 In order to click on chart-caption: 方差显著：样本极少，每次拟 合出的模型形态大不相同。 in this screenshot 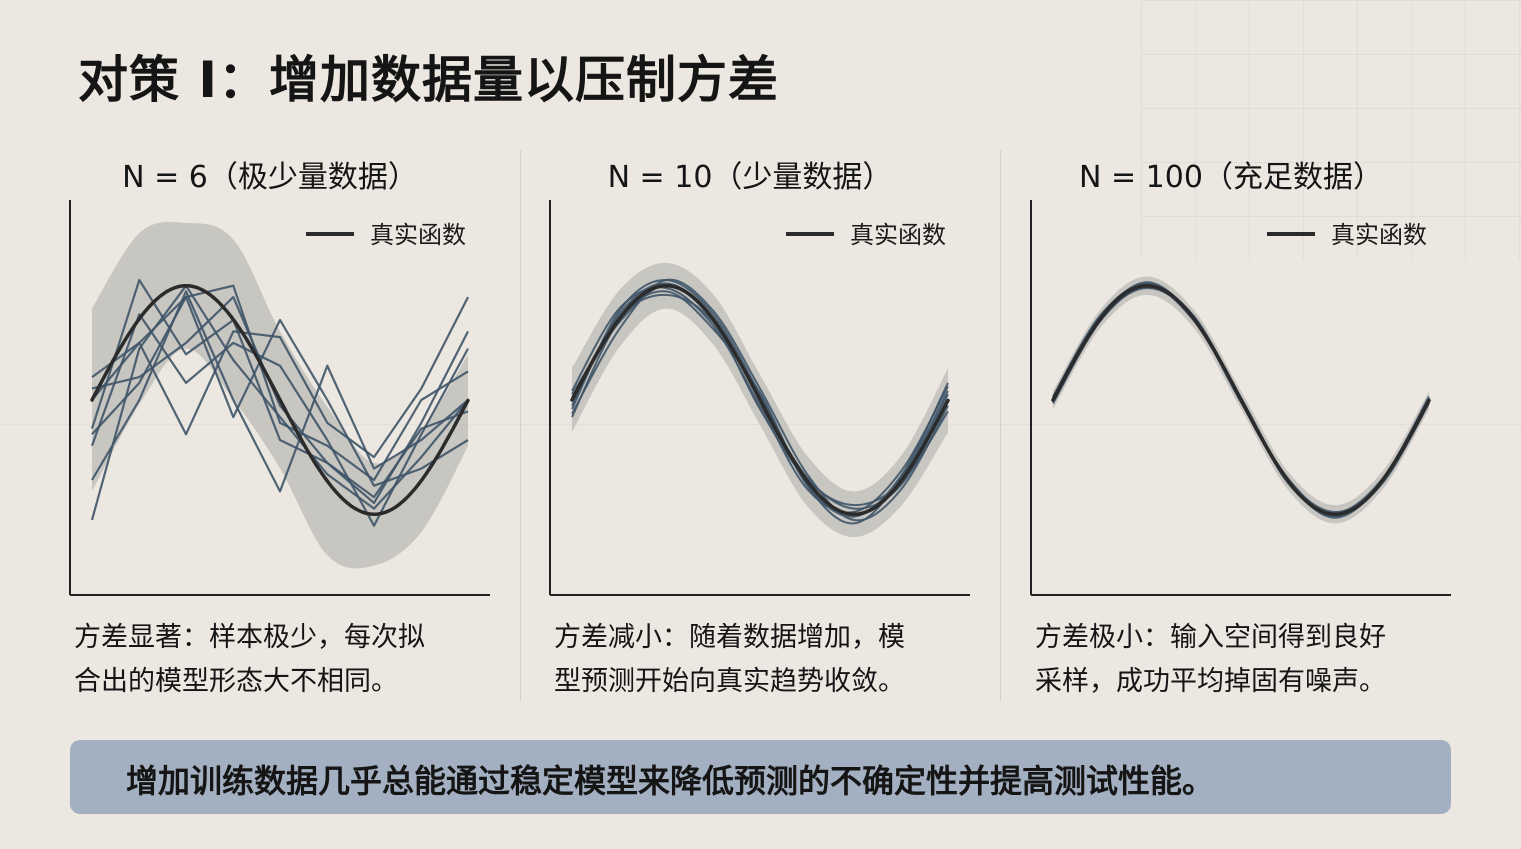, I will do `click(274, 660)`.